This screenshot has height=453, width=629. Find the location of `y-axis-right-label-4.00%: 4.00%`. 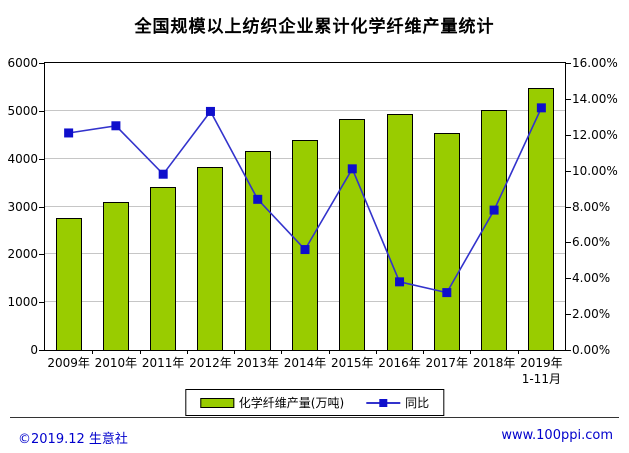

y-axis-right-label-4.00%: 4.00% is located at coordinates (591, 278).